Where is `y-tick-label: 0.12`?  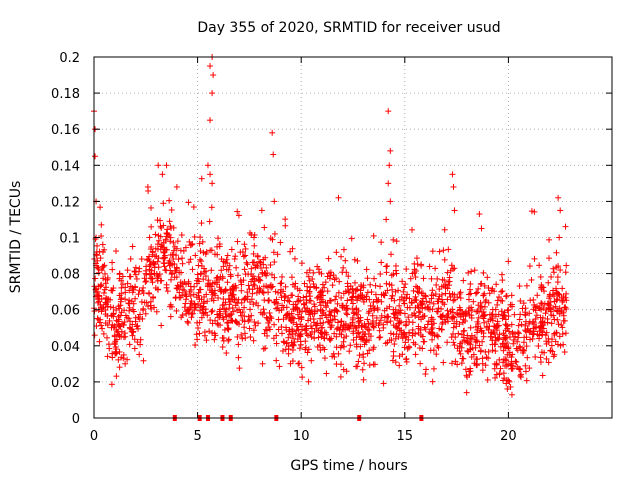 y-tick-label: 0.12 is located at coordinates (65, 202).